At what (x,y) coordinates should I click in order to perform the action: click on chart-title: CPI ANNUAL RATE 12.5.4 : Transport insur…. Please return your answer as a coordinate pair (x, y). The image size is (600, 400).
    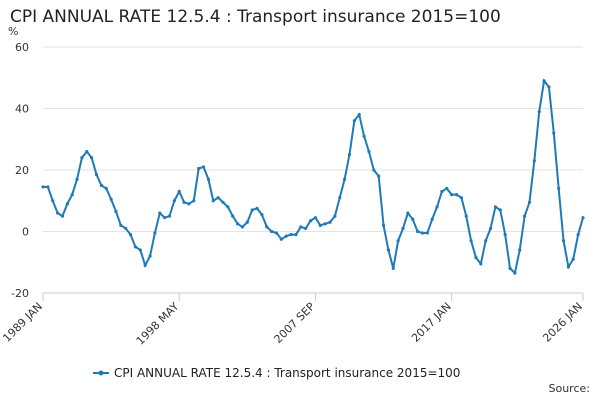
    Looking at the image, I should click on (255, 17).